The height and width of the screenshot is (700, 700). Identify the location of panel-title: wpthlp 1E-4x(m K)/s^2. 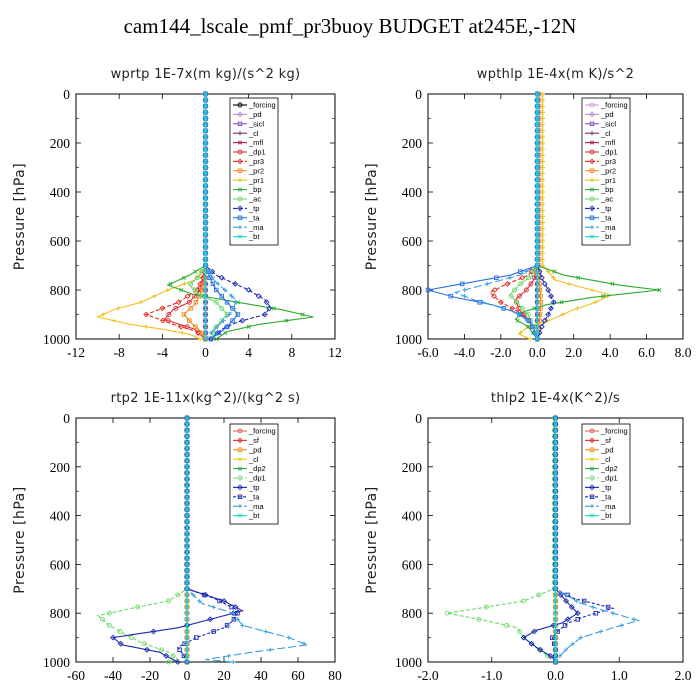
(555, 74).